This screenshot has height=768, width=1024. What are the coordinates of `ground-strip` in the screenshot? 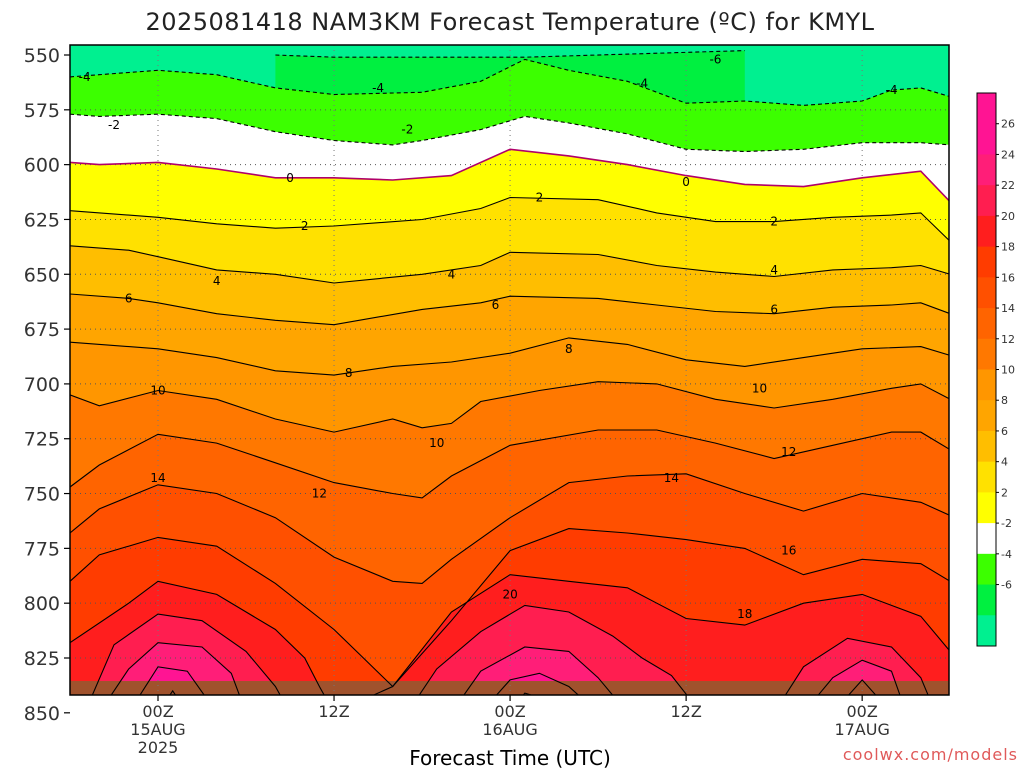 It's located at (509, 688).